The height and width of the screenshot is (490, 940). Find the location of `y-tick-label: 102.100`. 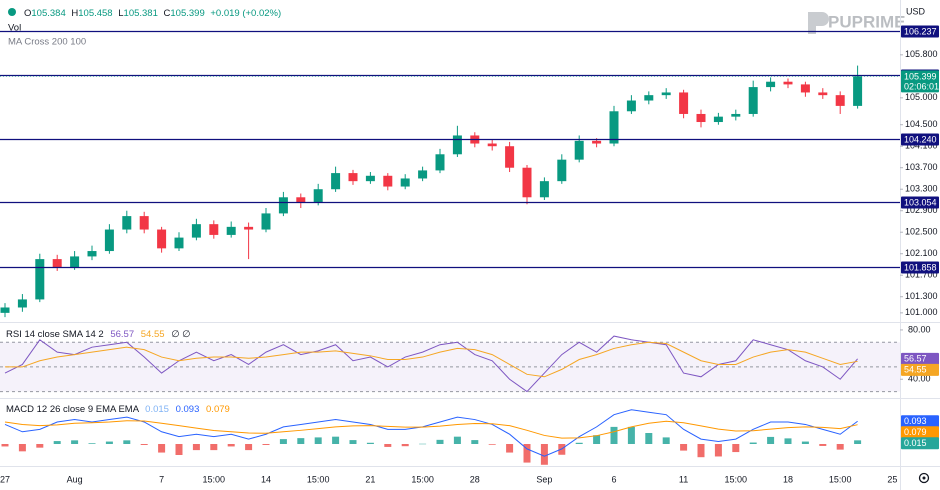

y-tick-label: 102.100 is located at coordinates (921, 253).